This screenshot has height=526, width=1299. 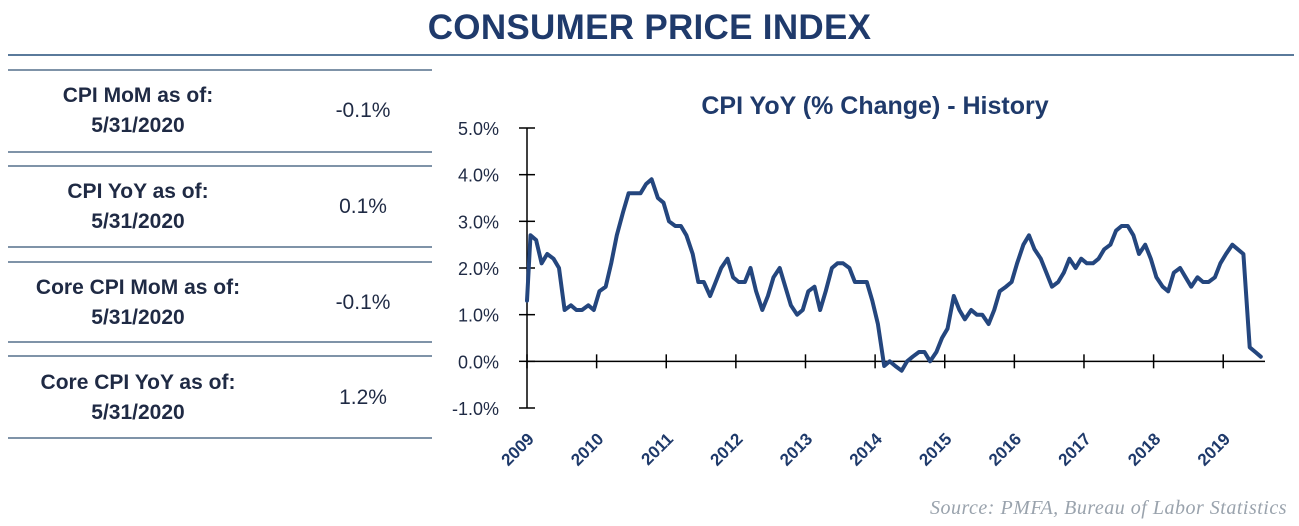 What do you see at coordinates (866, 449) in the screenshot?
I see `x-tick-label: 2014` at bounding box center [866, 449].